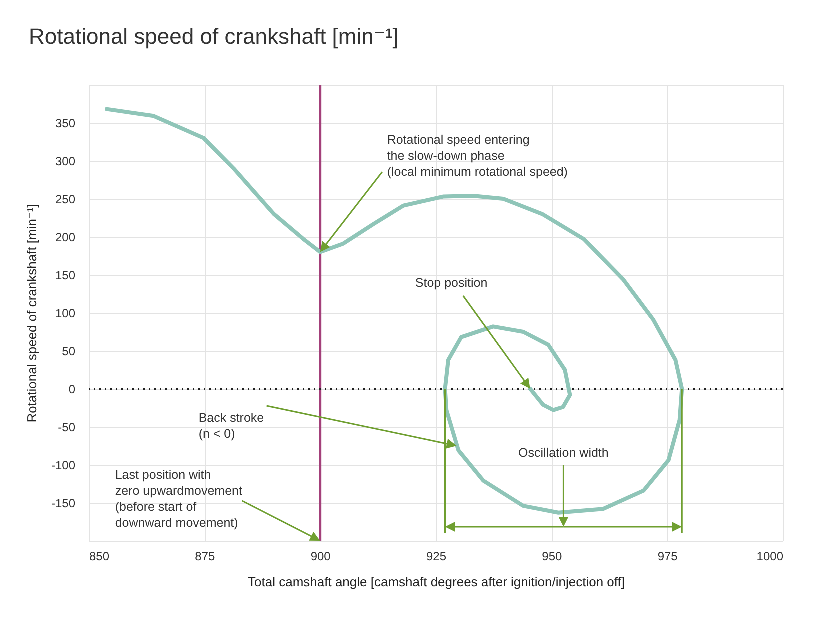  I want to click on y-tick-label: -50, so click(67, 427).